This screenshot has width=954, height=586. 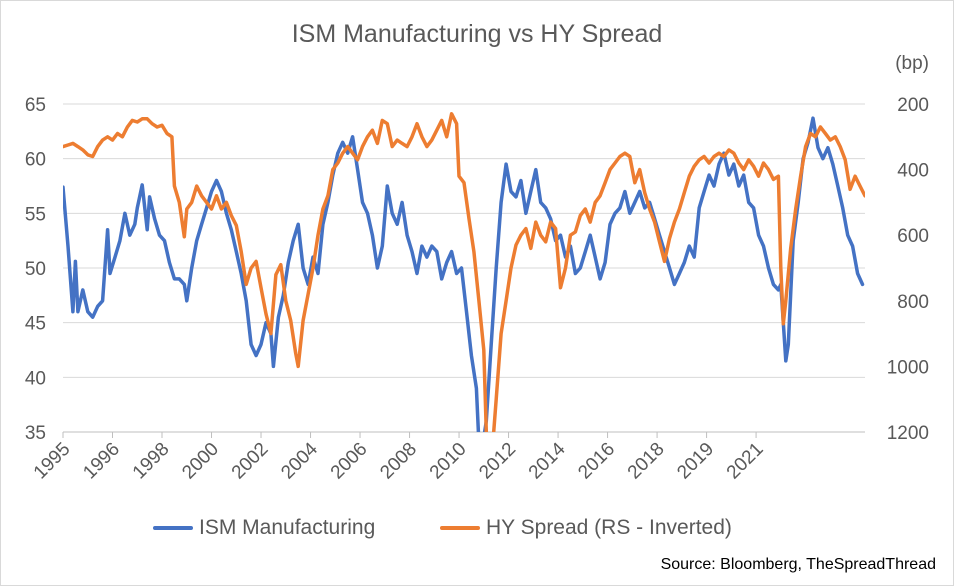 What do you see at coordinates (913, 236) in the screenshot?
I see `y-right-tick-label: 600` at bounding box center [913, 236].